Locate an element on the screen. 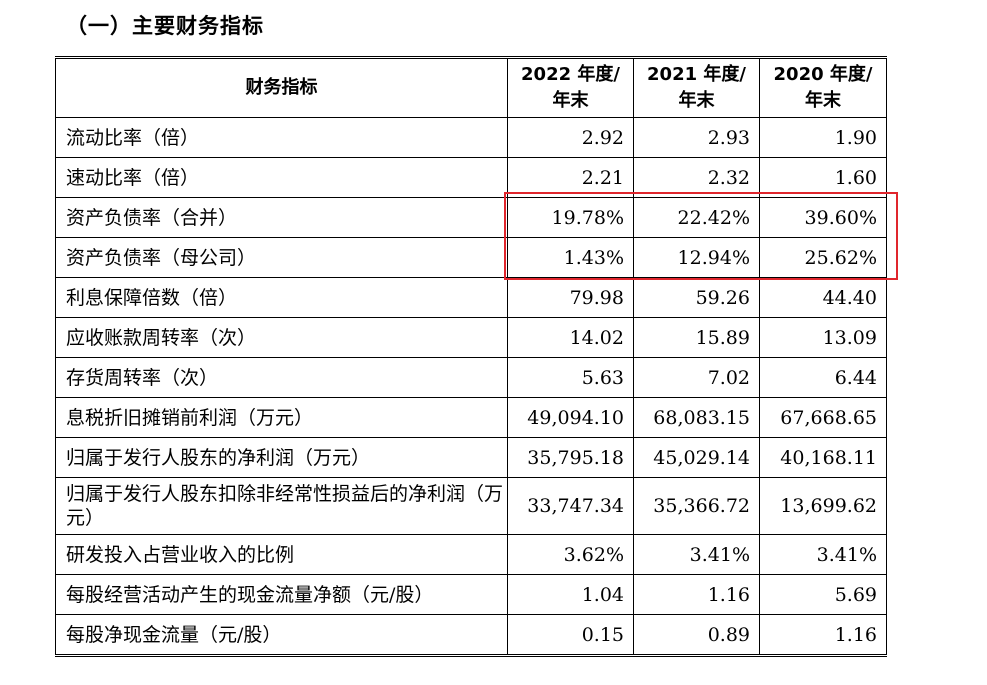 The width and height of the screenshot is (987, 685). table-row: 研发投入占营业收入的比例 3.62% 3.41% 3.41% is located at coordinates (471, 554).